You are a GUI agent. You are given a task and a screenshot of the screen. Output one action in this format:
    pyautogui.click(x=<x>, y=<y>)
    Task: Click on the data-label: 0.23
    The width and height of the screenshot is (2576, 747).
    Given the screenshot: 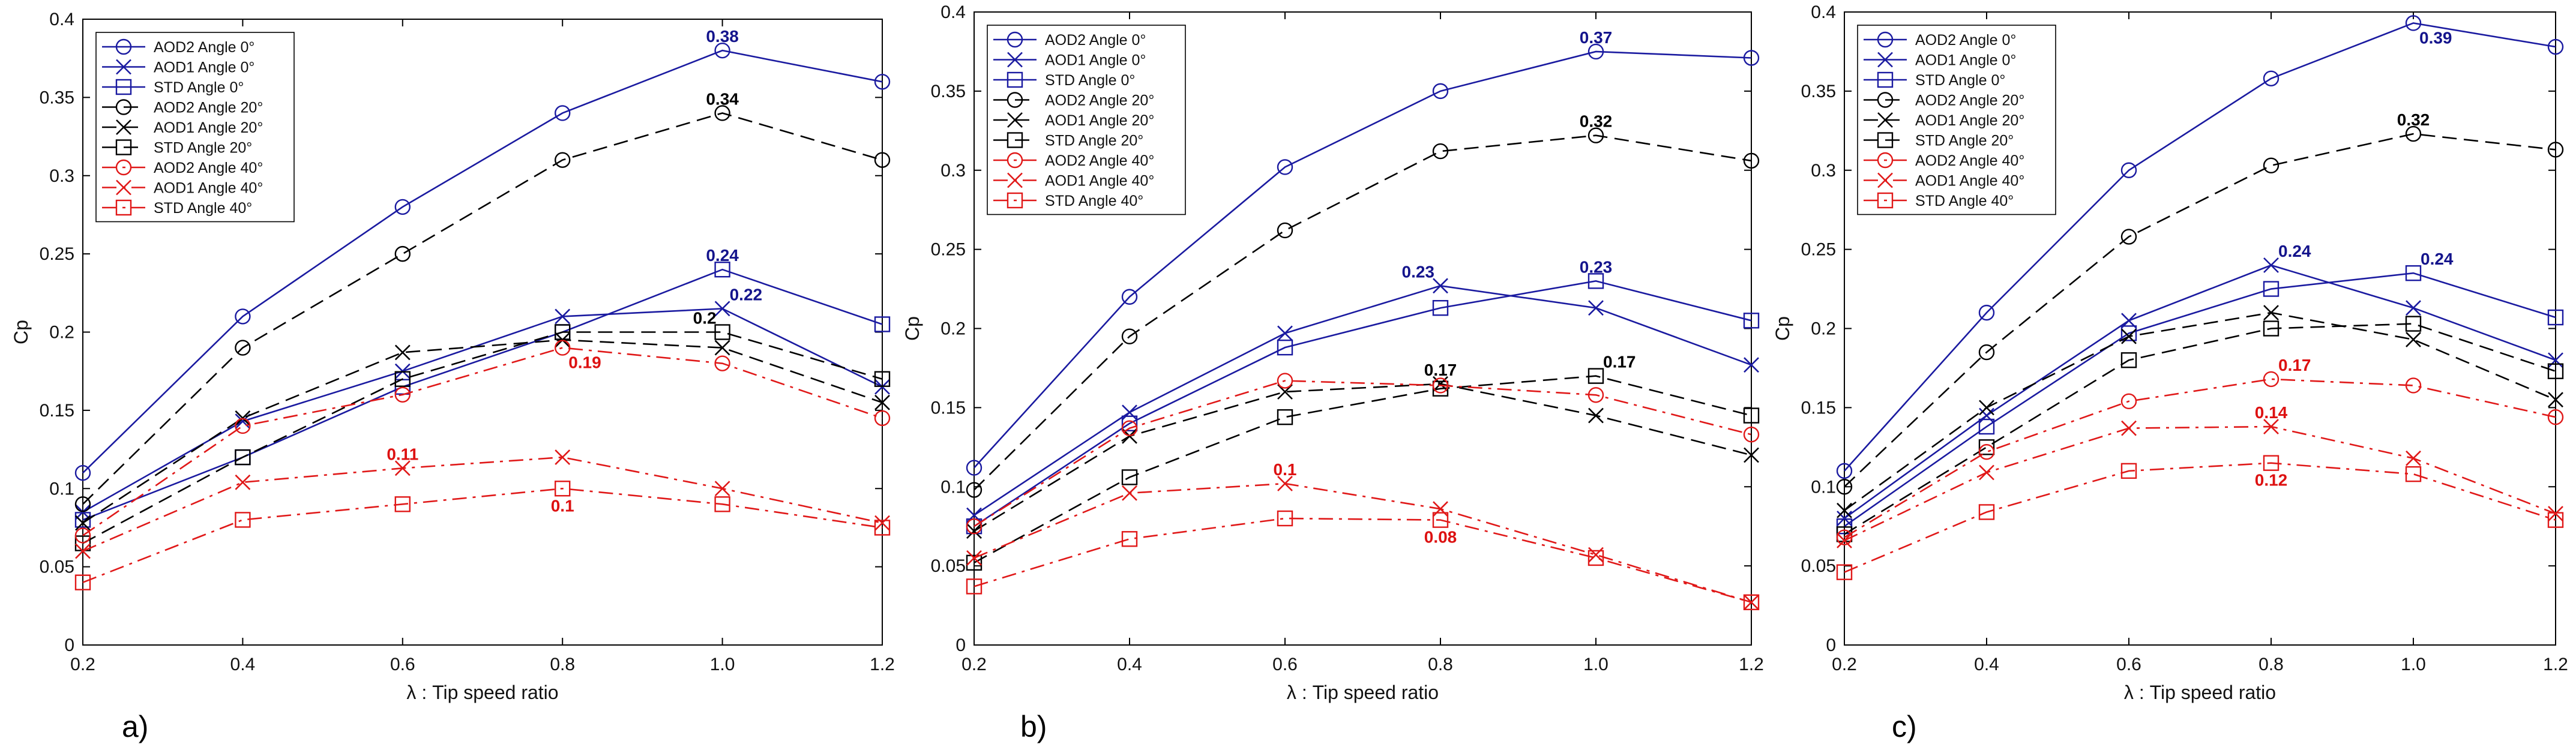 What is the action you would take?
    pyautogui.click(x=1596, y=266)
    